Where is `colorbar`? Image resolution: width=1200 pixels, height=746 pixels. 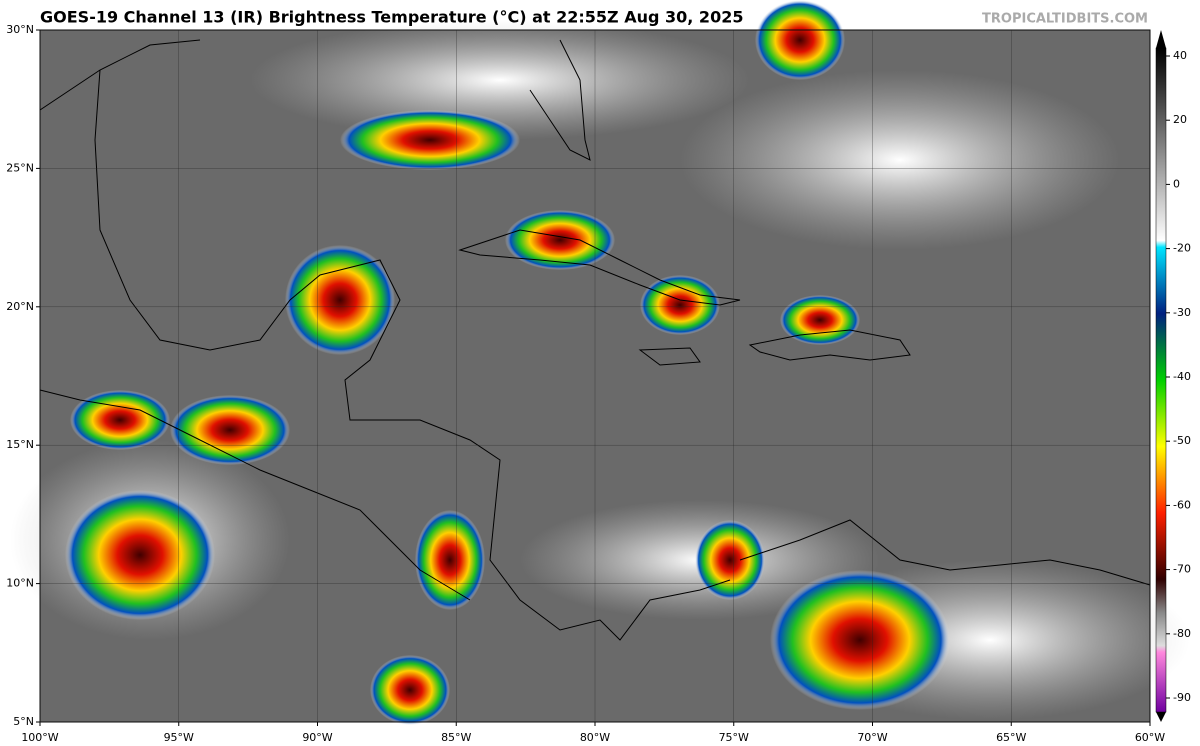 colorbar is located at coordinates (1161, 380).